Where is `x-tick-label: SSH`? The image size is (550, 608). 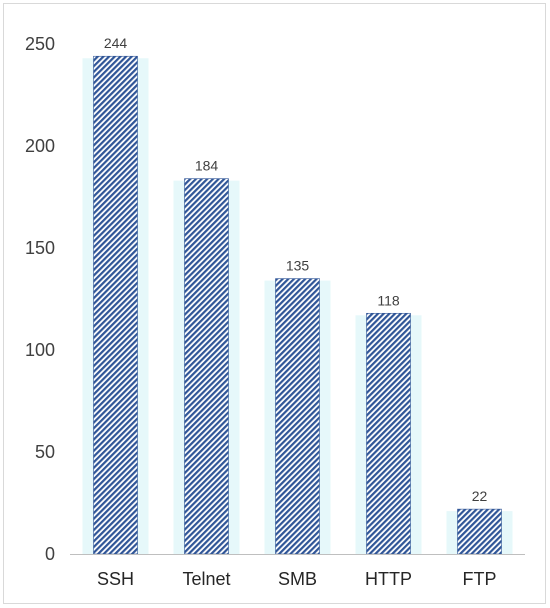 x-tick-label: SSH is located at coordinates (115, 579).